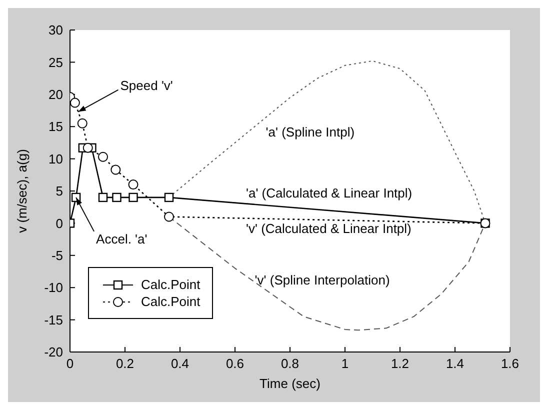 The height and width of the screenshot is (410, 548). I want to click on annotation: 'v' (Calculated & Linear Intpl), so click(329, 228).